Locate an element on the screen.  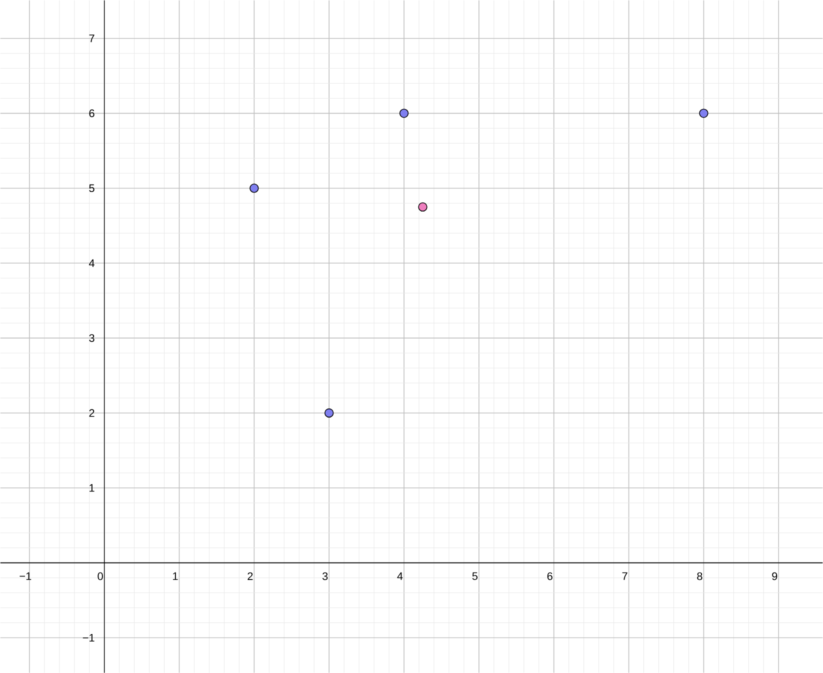
x-tick-label: 0 is located at coordinates (100, 576).